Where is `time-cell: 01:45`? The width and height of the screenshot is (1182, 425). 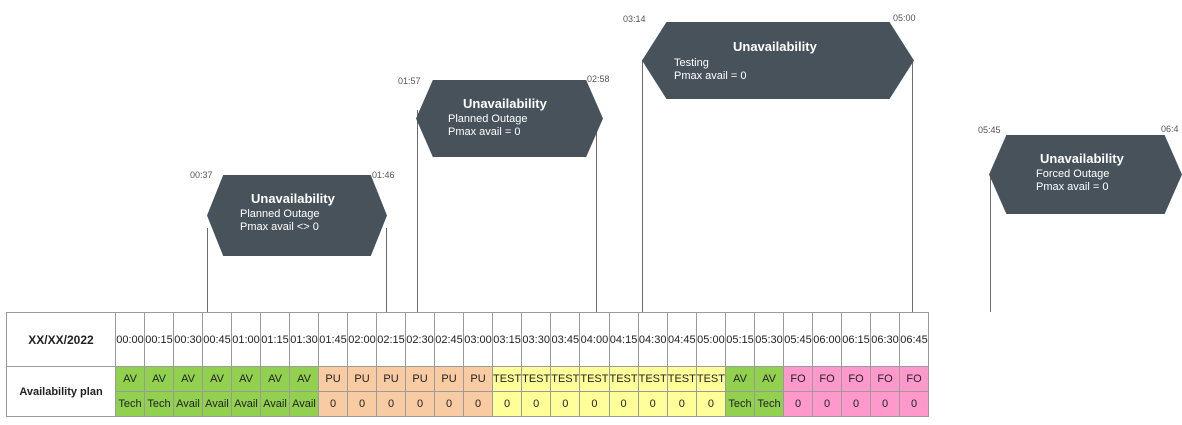 time-cell: 01:45 is located at coordinates (333, 339).